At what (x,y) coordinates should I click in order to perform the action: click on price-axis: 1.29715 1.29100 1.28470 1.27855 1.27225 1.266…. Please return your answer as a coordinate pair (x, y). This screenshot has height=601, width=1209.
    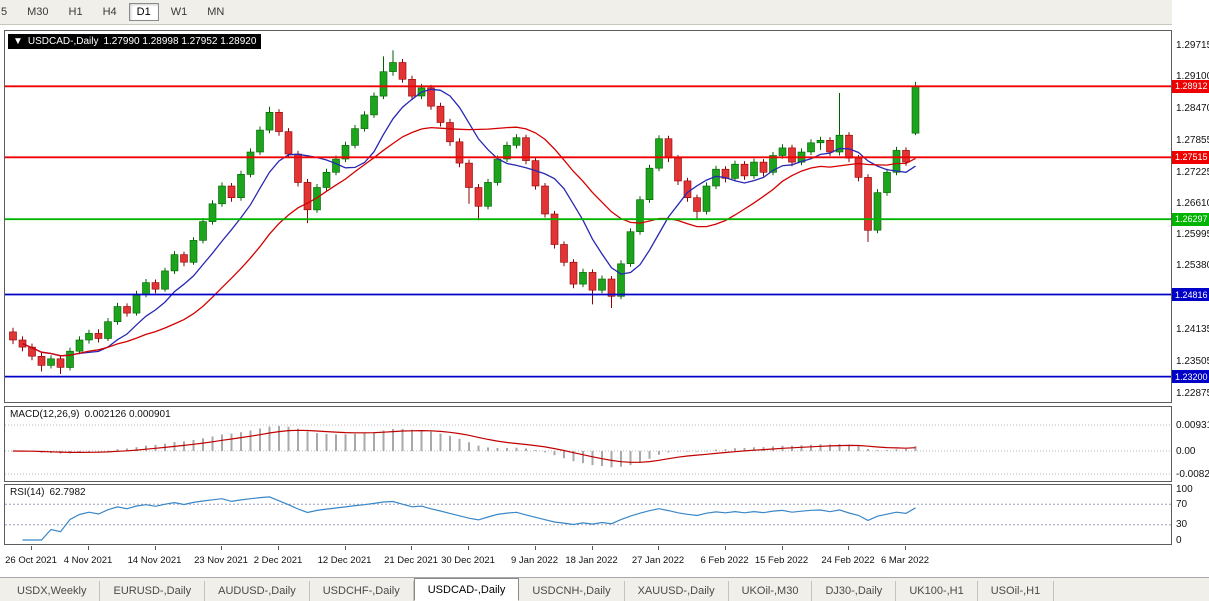
    Looking at the image, I should click on (1190, 300).